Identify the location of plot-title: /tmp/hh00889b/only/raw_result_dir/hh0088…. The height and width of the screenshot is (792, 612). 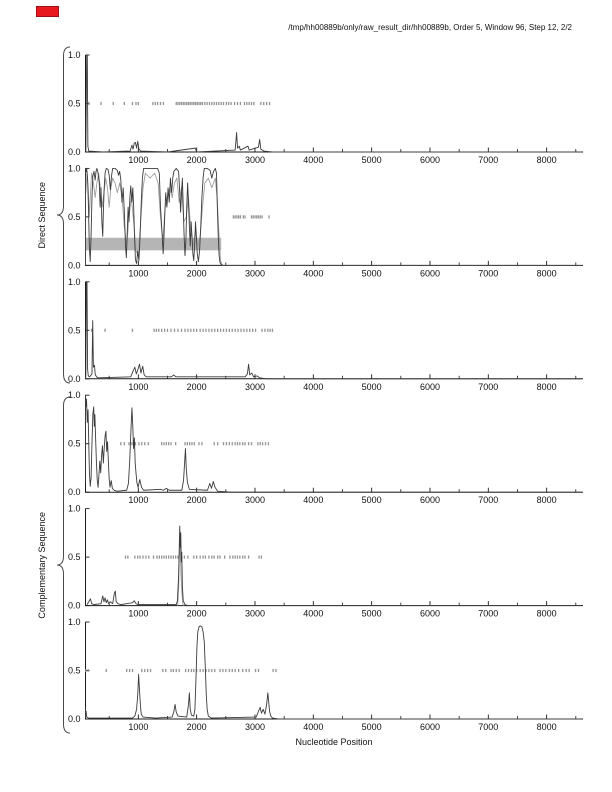
(430, 27).